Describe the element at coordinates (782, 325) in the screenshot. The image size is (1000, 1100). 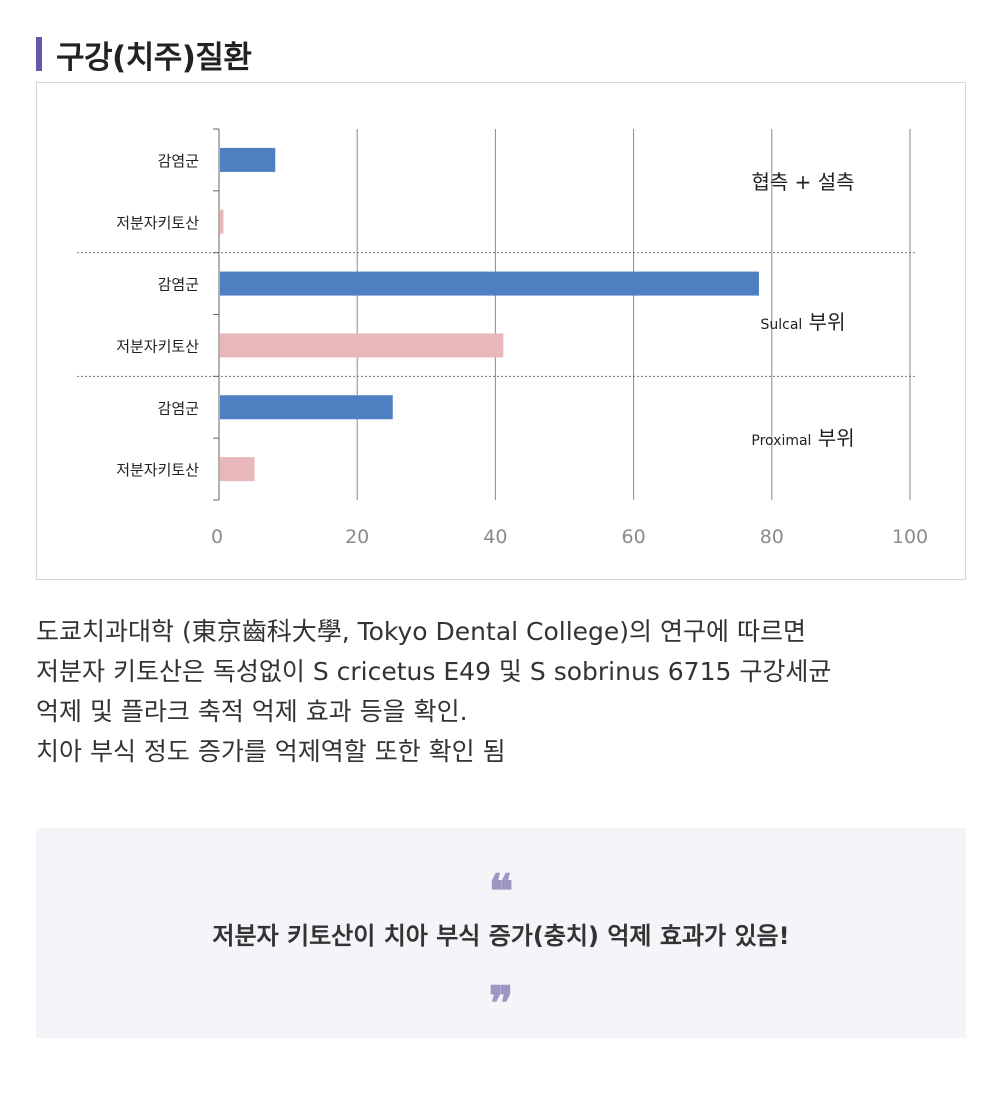
I see `group-label-part: Sulcal` at that location.